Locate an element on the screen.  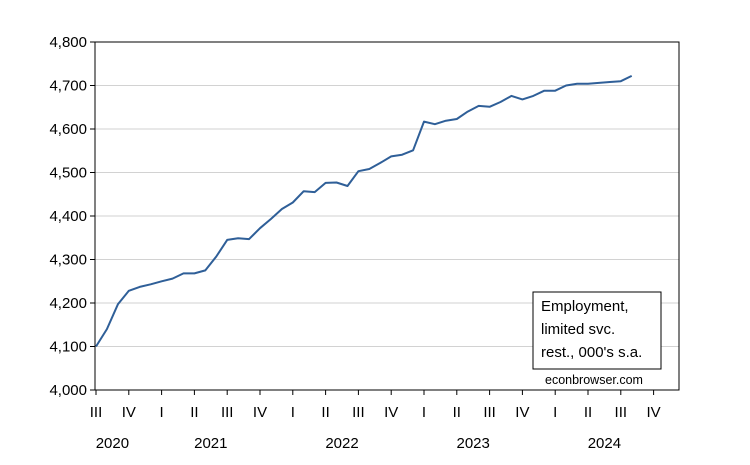
watermark-text: econbrowser.com is located at coordinates (594, 380).